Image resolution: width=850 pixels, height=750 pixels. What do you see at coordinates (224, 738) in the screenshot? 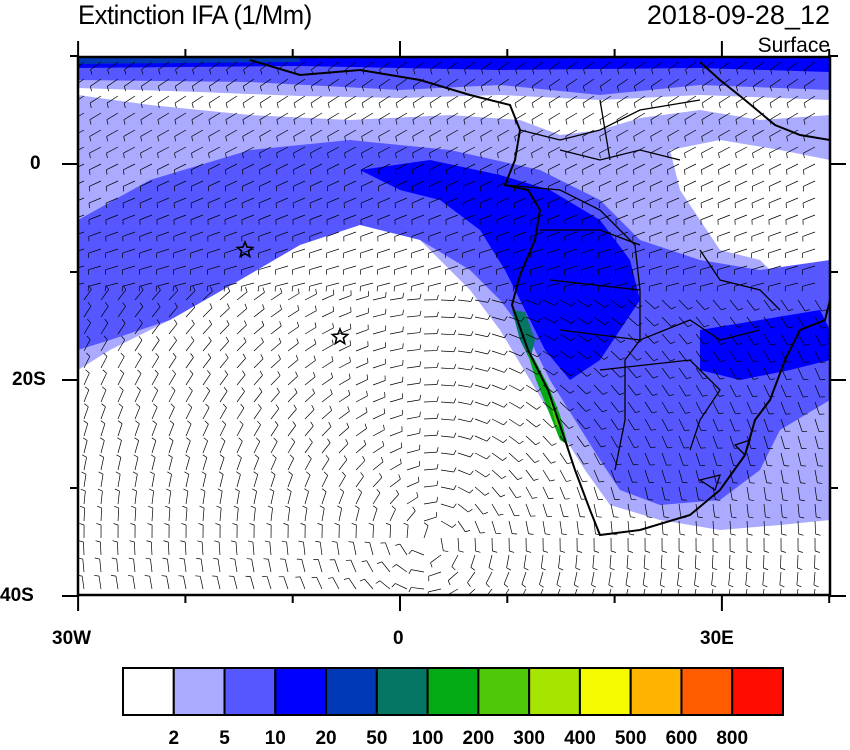
I see `colorbar-label: 5` at bounding box center [224, 738].